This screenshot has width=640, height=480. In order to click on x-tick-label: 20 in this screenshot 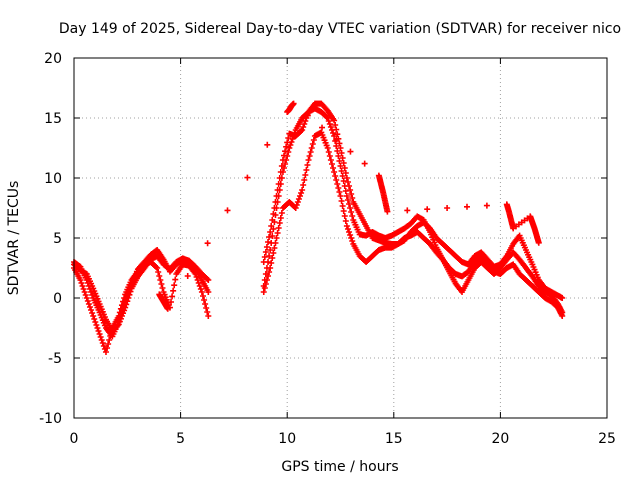, I will do `click(500, 439)`.